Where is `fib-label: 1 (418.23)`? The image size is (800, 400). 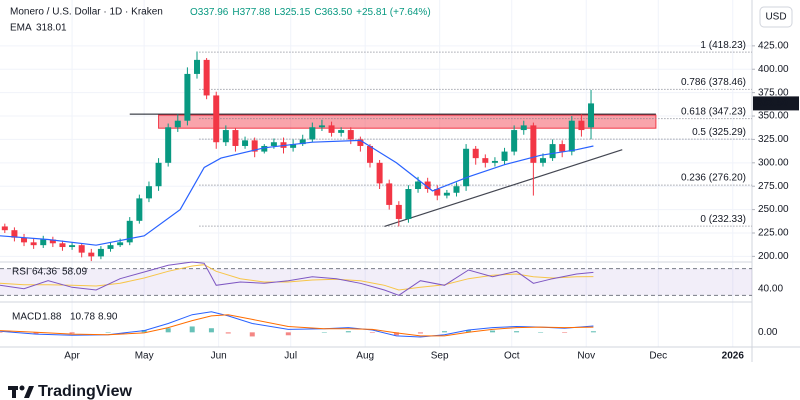
fib-label: 1 (418.23) is located at coordinates (723, 45).